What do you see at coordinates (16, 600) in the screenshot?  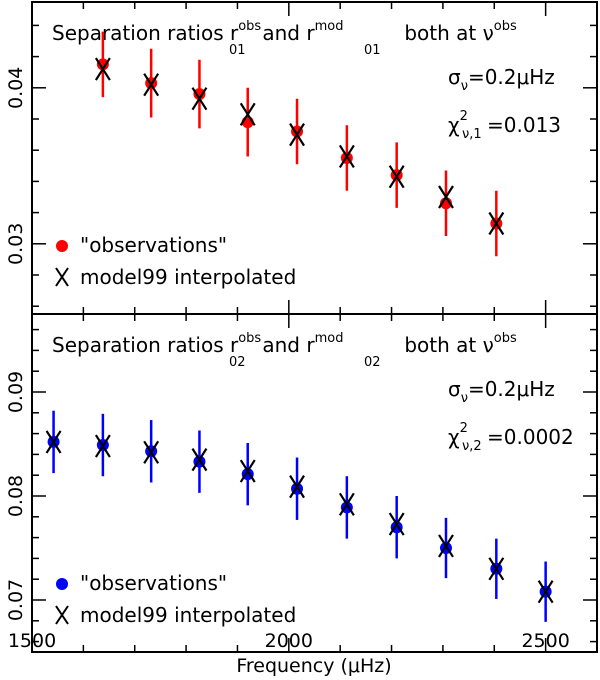 I see `y-tick-label: 0.07` at bounding box center [16, 600].